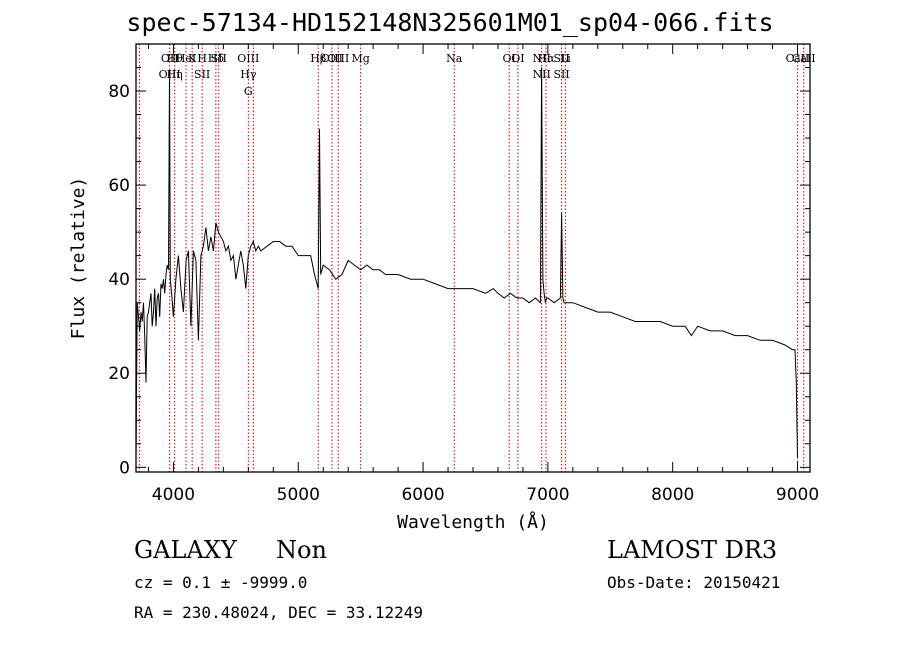 This screenshot has height=649, width=900. I want to click on emission-line-label: H, so click(202, 58).